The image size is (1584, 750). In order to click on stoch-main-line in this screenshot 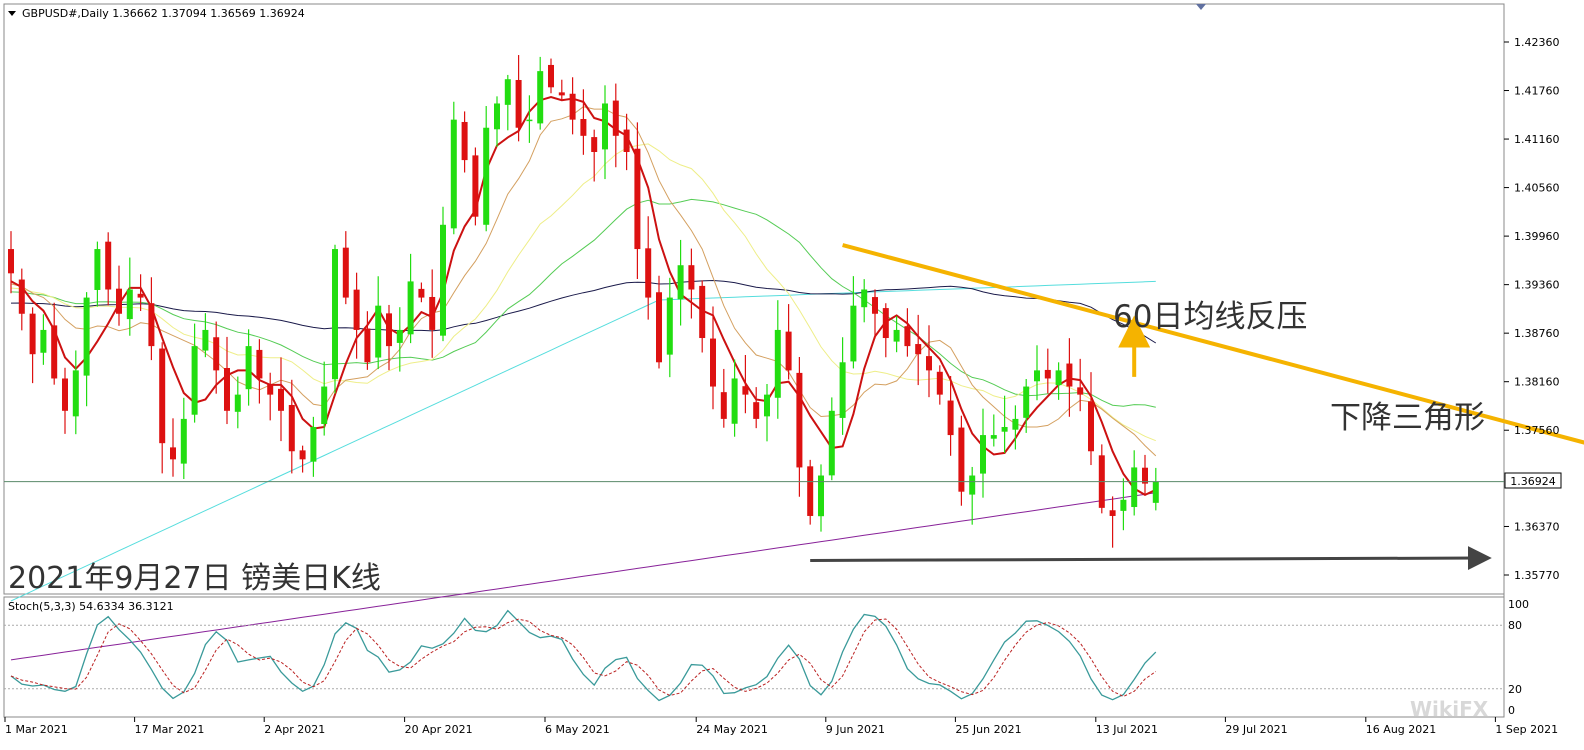, I will do `click(583, 655)`.